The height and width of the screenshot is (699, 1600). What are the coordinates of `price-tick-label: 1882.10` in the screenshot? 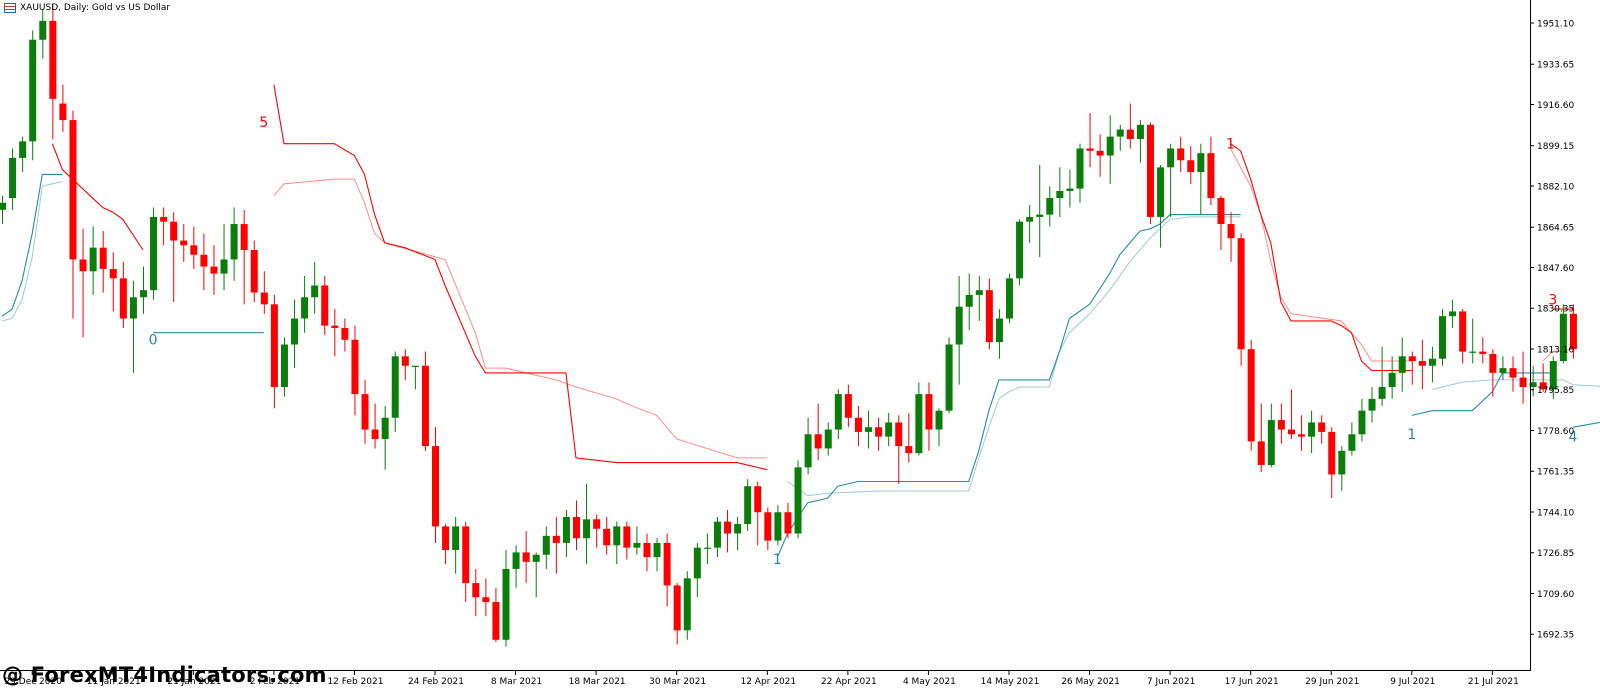 It's located at (1555, 187).